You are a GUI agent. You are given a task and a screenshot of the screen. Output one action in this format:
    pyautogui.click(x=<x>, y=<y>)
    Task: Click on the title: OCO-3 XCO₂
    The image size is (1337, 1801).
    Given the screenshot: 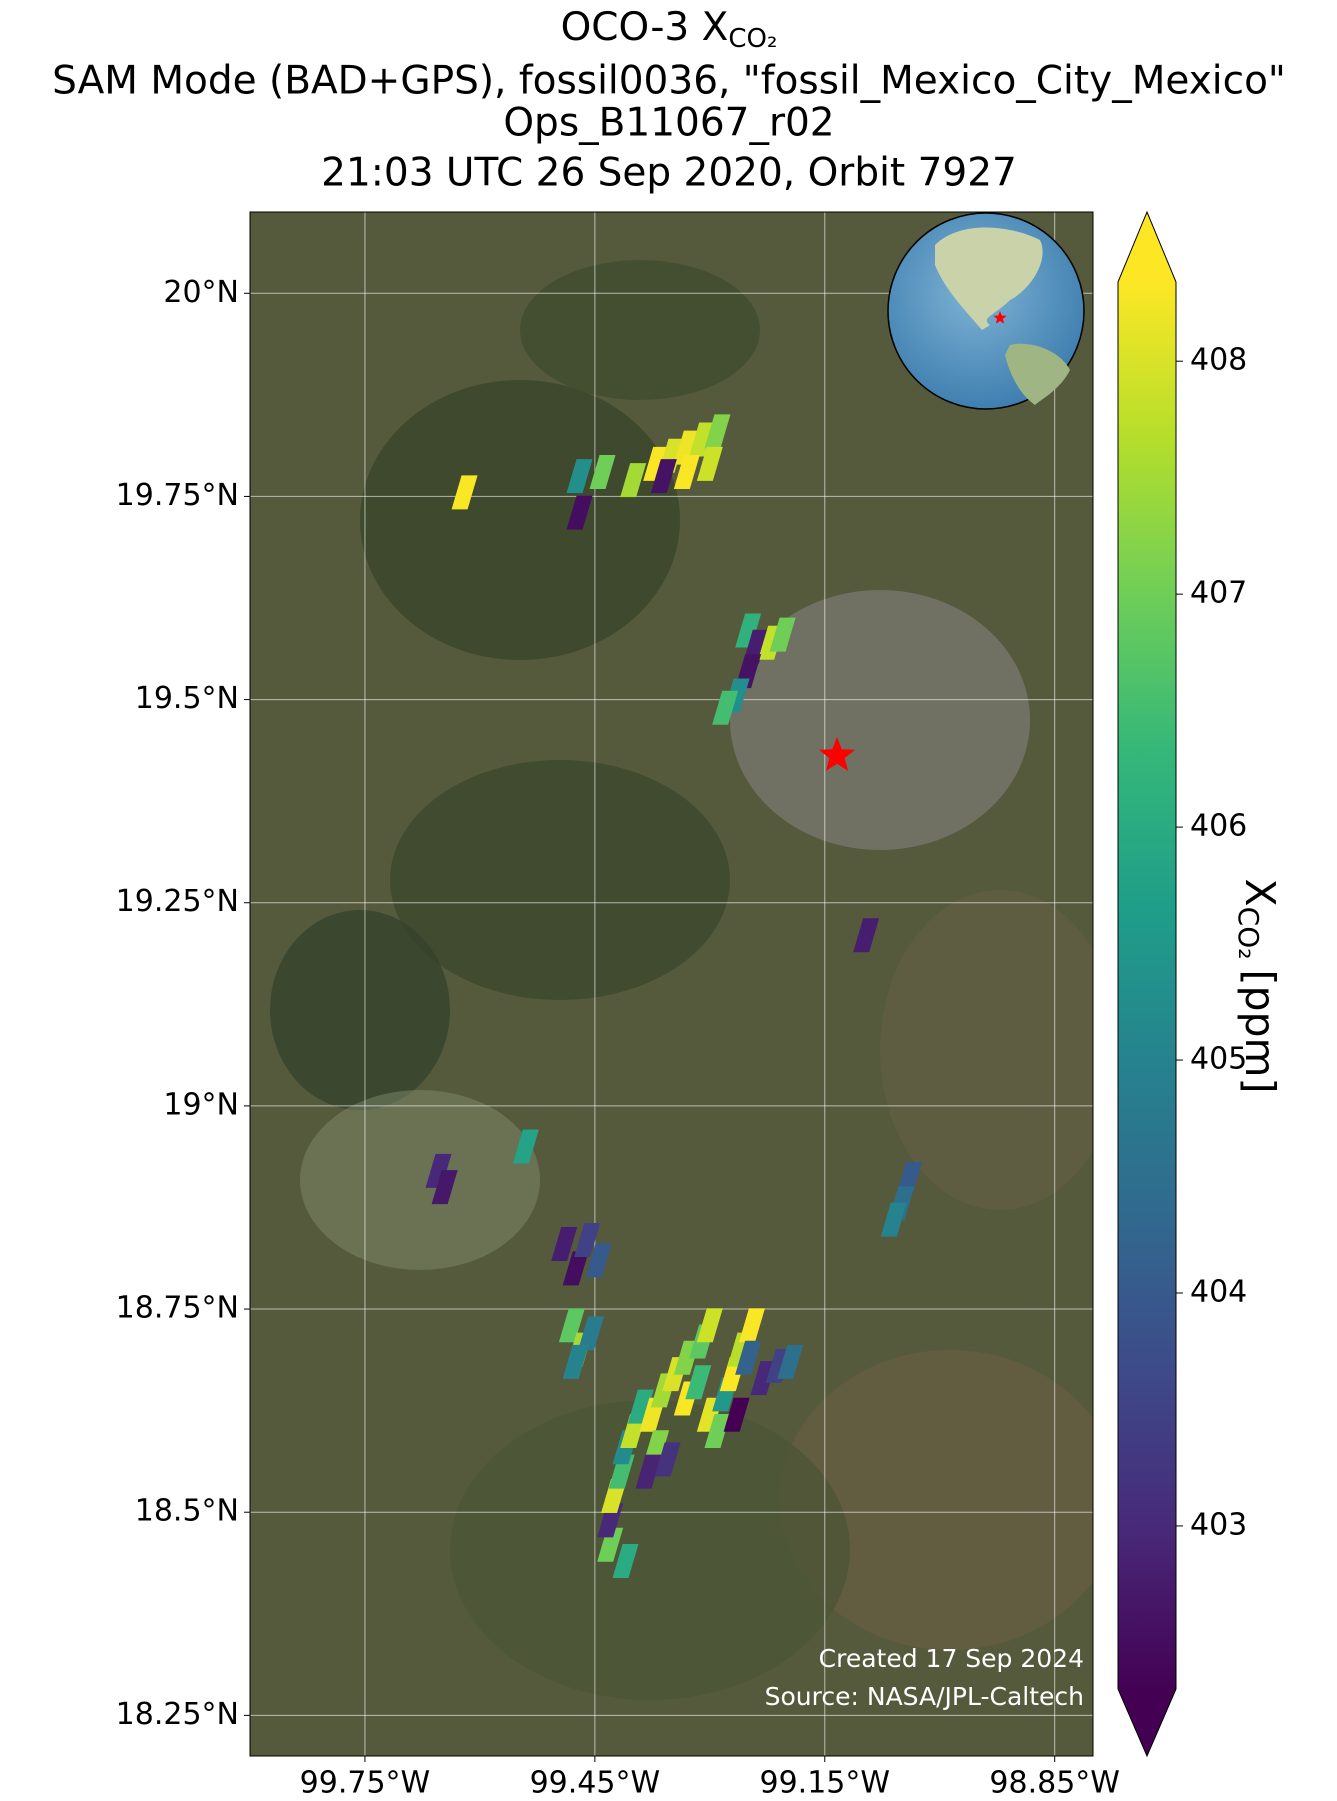 What is the action you would take?
    pyautogui.click(x=669, y=29)
    